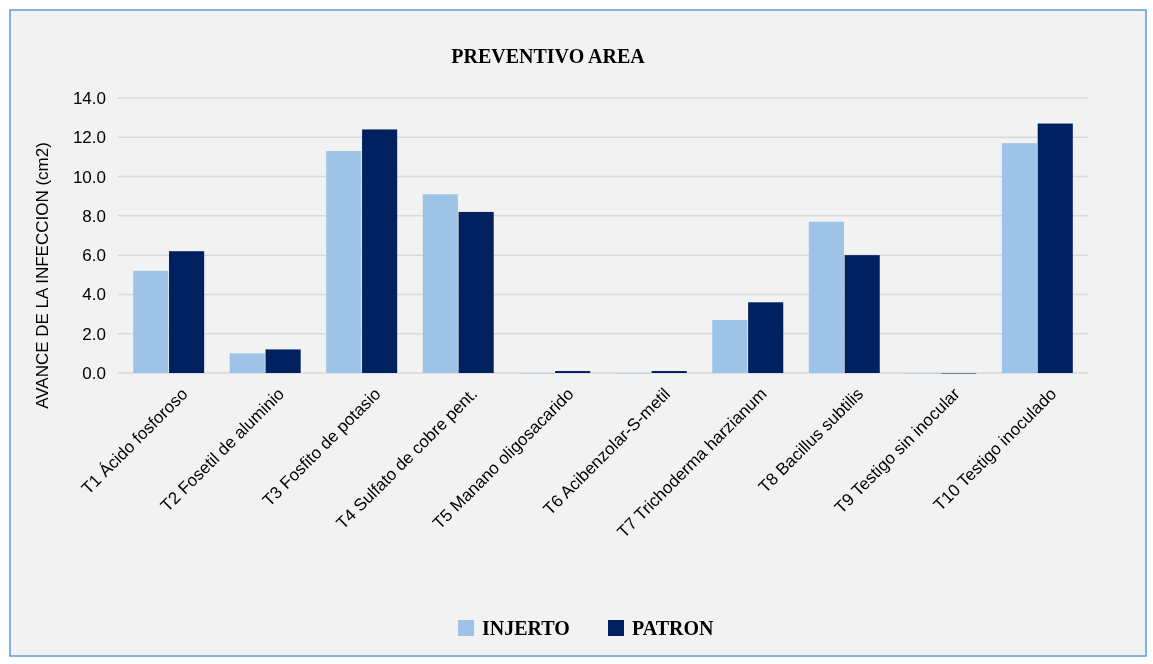  What do you see at coordinates (94, 334) in the screenshot?
I see `y-tick-label: 2.0` at bounding box center [94, 334].